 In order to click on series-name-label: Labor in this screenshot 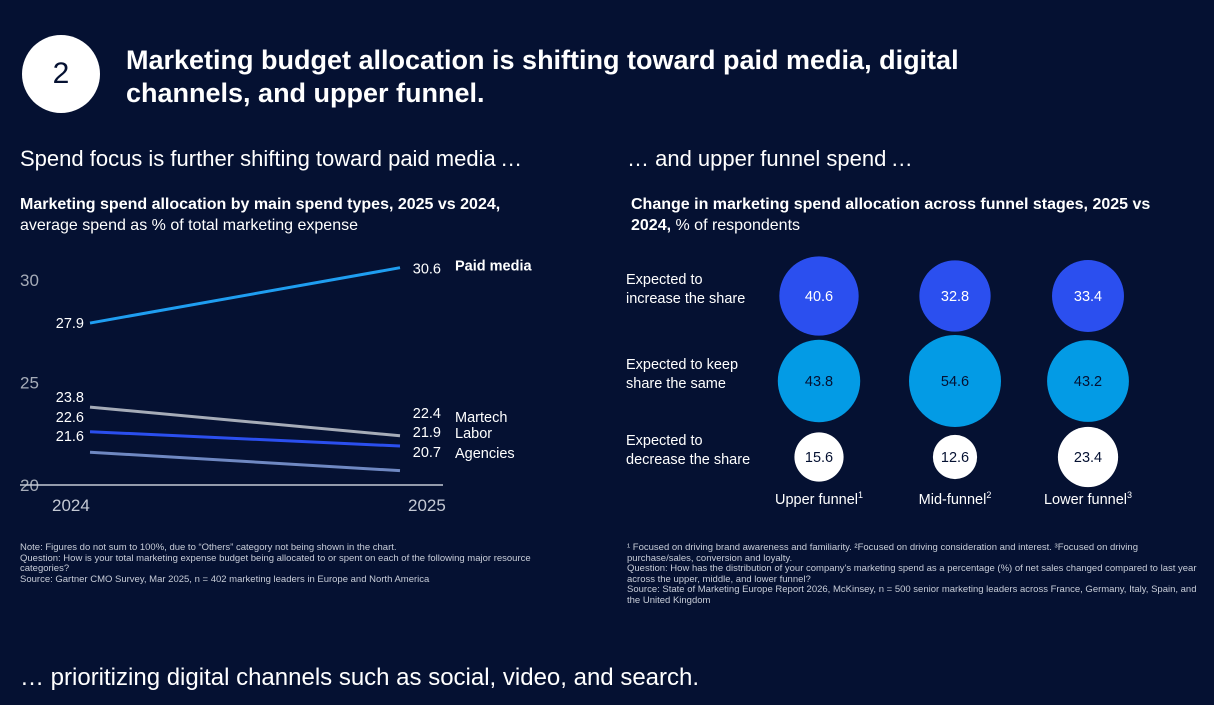, I will do `click(473, 434)`.